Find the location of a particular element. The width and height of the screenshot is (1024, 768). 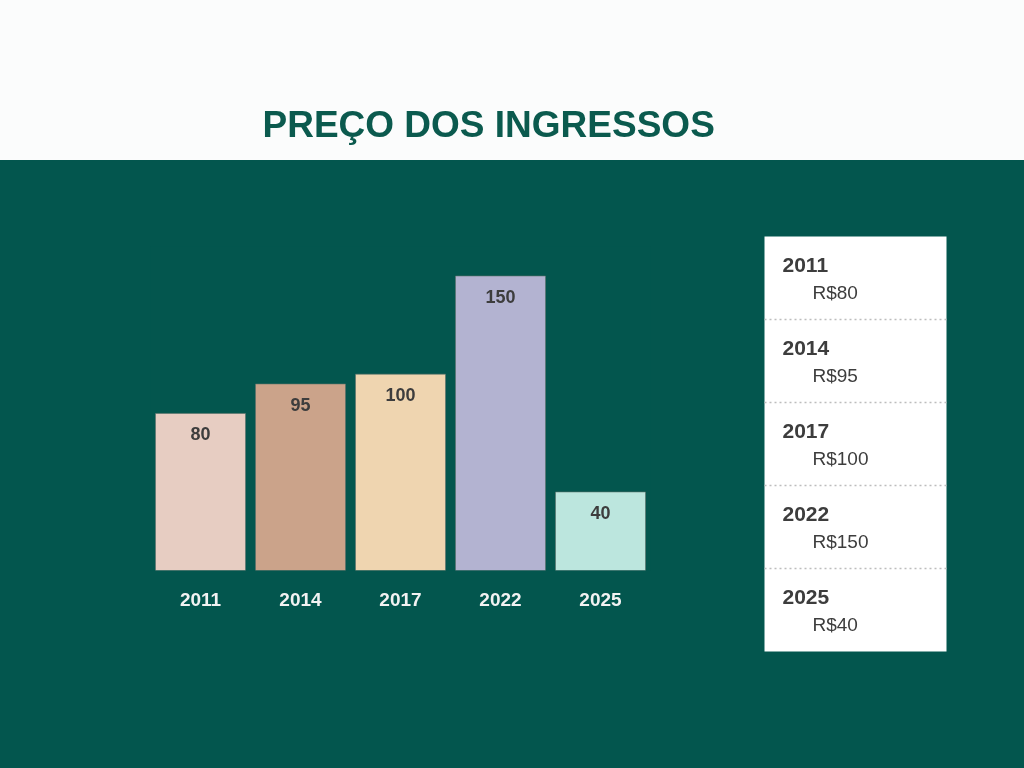

text: 2014 is located at coordinates (806, 347).